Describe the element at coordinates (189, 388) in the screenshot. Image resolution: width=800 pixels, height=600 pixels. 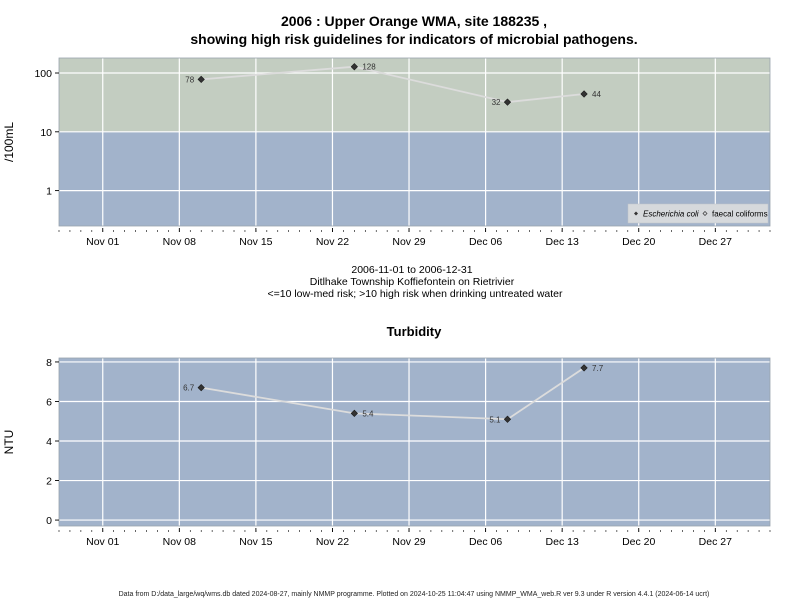
I see `data-label: 6.7` at that location.